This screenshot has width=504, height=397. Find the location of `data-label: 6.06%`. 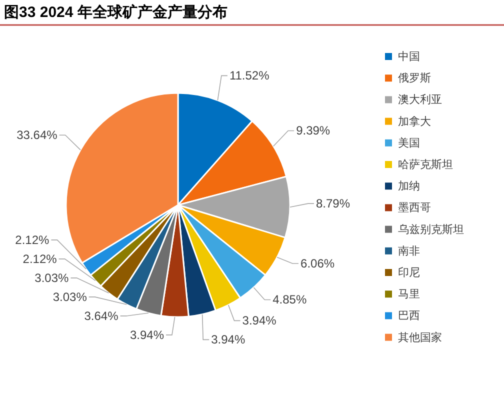

data-label: 6.06% is located at coordinates (317, 263).